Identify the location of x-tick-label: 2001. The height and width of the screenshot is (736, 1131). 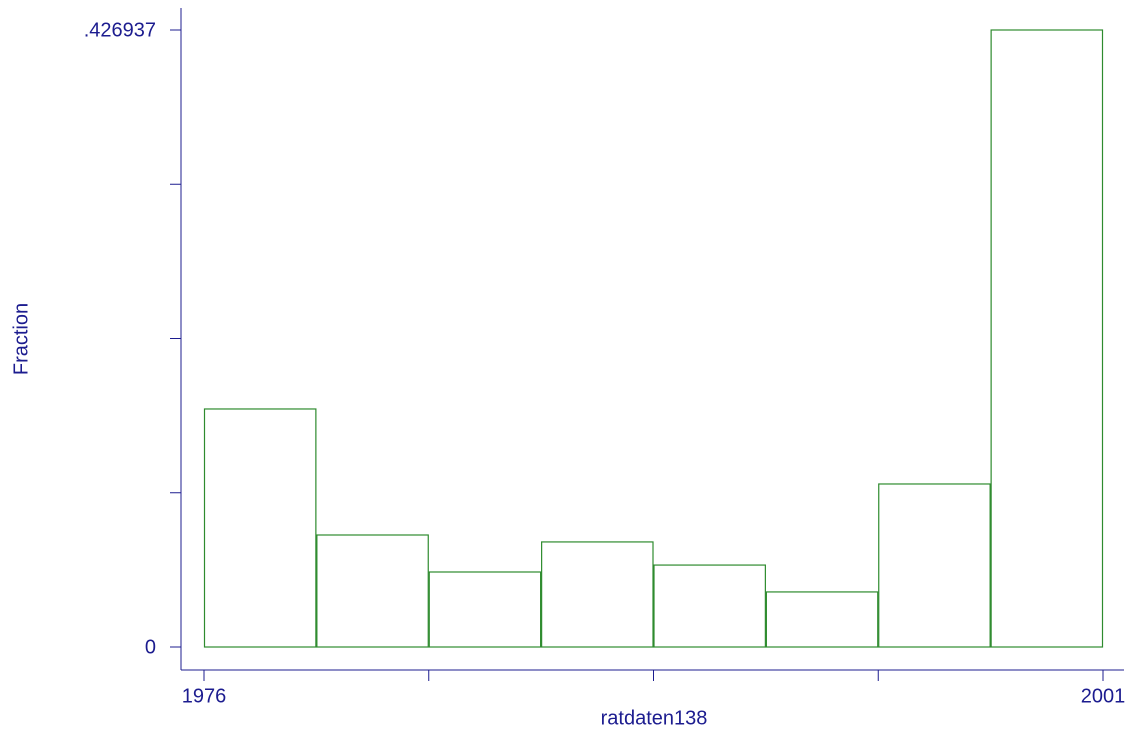
(1103, 696).